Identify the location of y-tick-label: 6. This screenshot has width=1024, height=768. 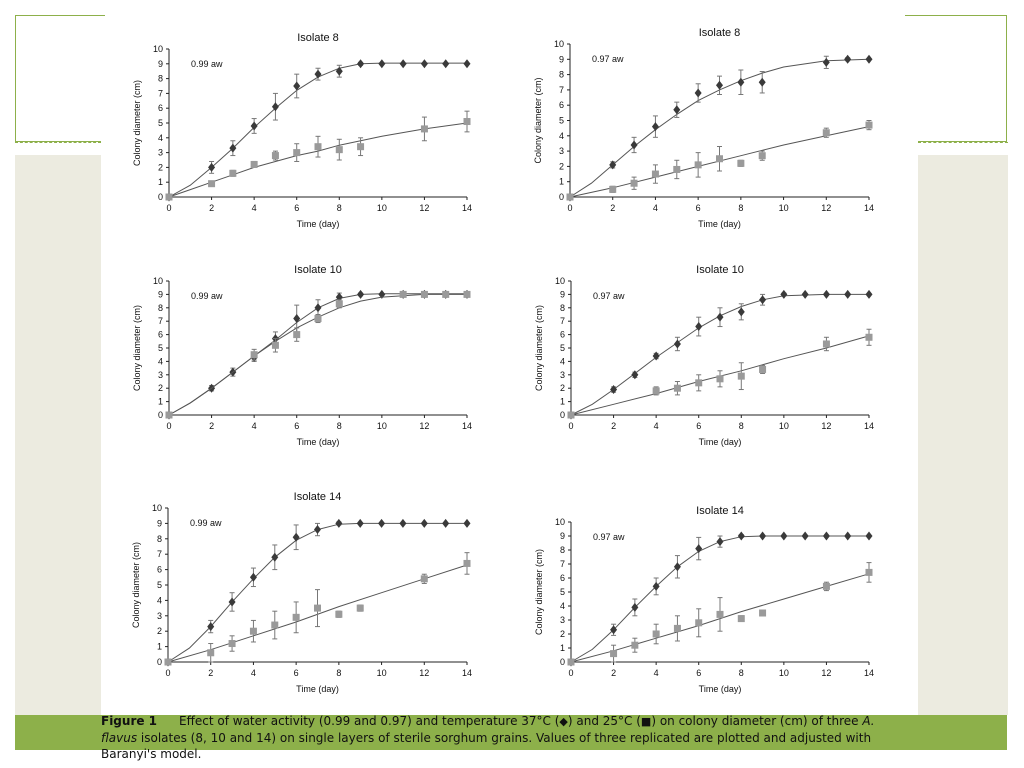
(562, 578).